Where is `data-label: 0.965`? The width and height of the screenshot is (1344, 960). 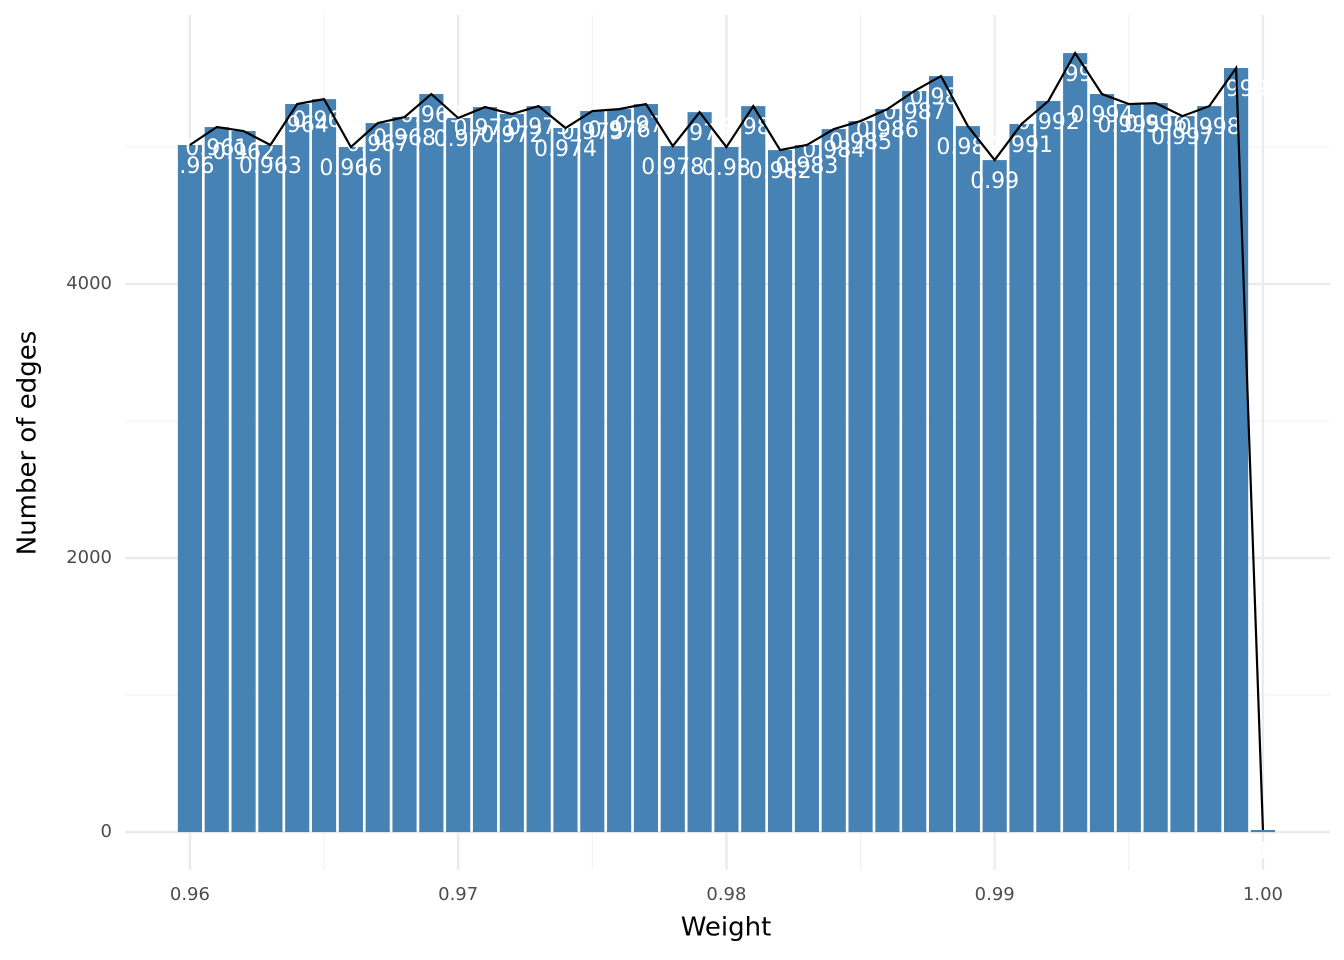
data-label: 0.965 is located at coordinates (324, 120).